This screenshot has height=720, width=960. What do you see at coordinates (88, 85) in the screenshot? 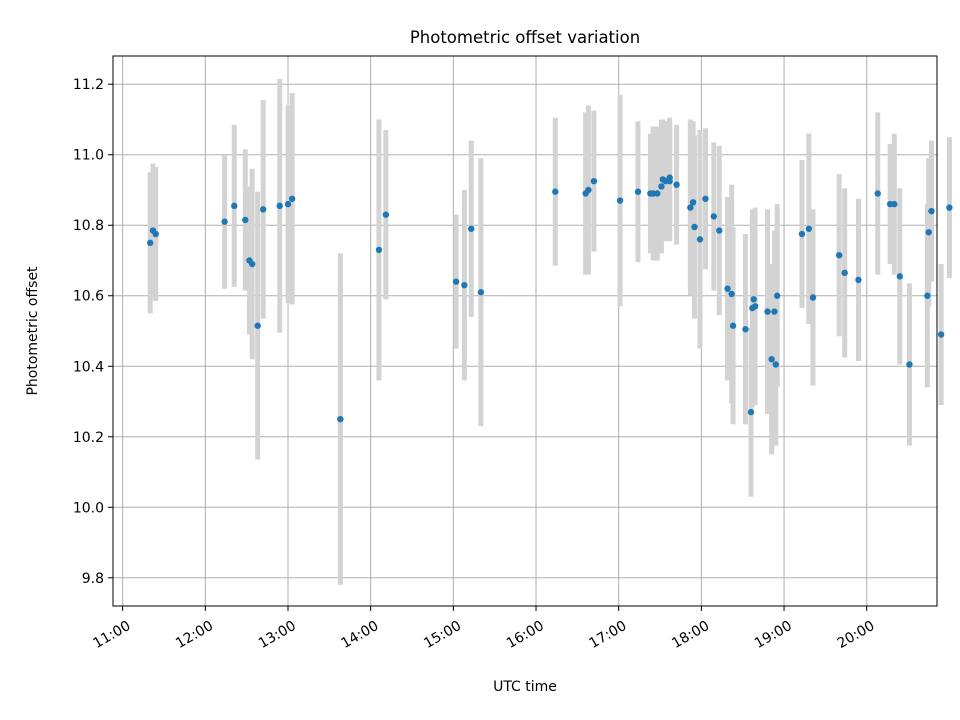
I see `y-tick-label: 11.2` at bounding box center [88, 85].